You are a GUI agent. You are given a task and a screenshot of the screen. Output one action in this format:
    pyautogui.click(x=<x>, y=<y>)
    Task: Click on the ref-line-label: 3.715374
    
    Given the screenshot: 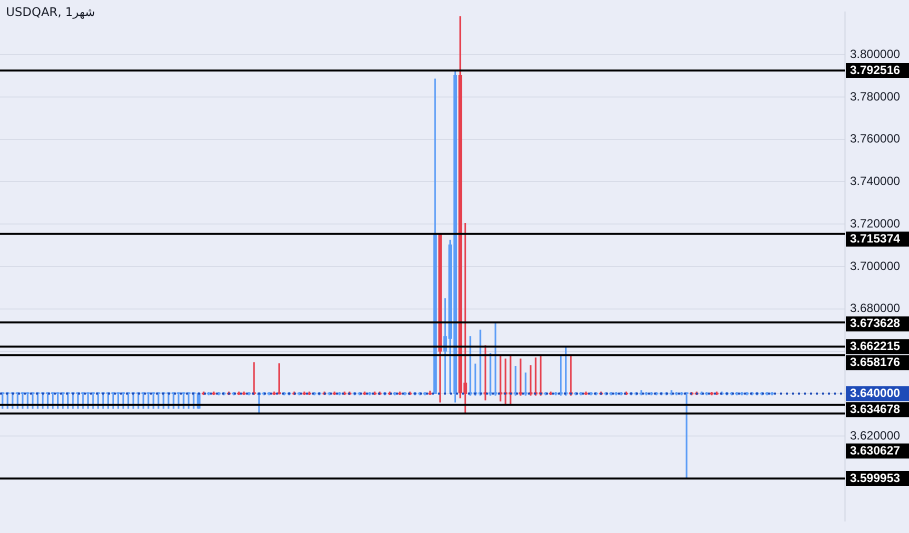 What is the action you would take?
    pyautogui.click(x=875, y=238)
    